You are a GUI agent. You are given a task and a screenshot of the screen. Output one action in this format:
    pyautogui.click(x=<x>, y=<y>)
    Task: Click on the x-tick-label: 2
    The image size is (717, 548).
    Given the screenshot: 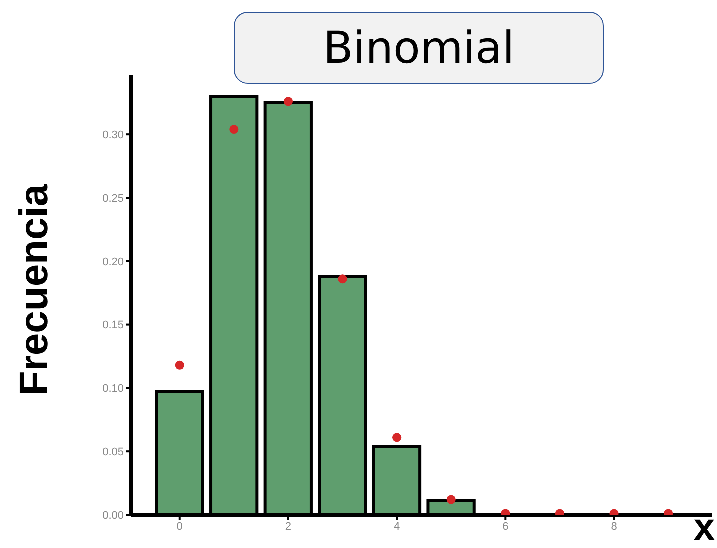 What is the action you would take?
    pyautogui.click(x=288, y=526)
    